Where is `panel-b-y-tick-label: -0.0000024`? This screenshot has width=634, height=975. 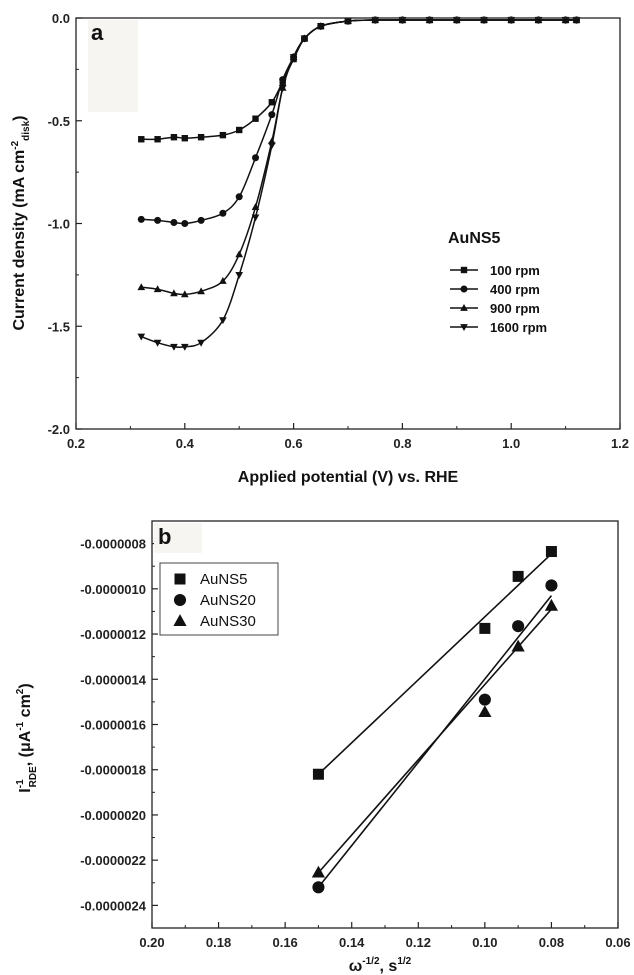
panel-b-y-tick-label: -0.0000024 is located at coordinates (113, 905).